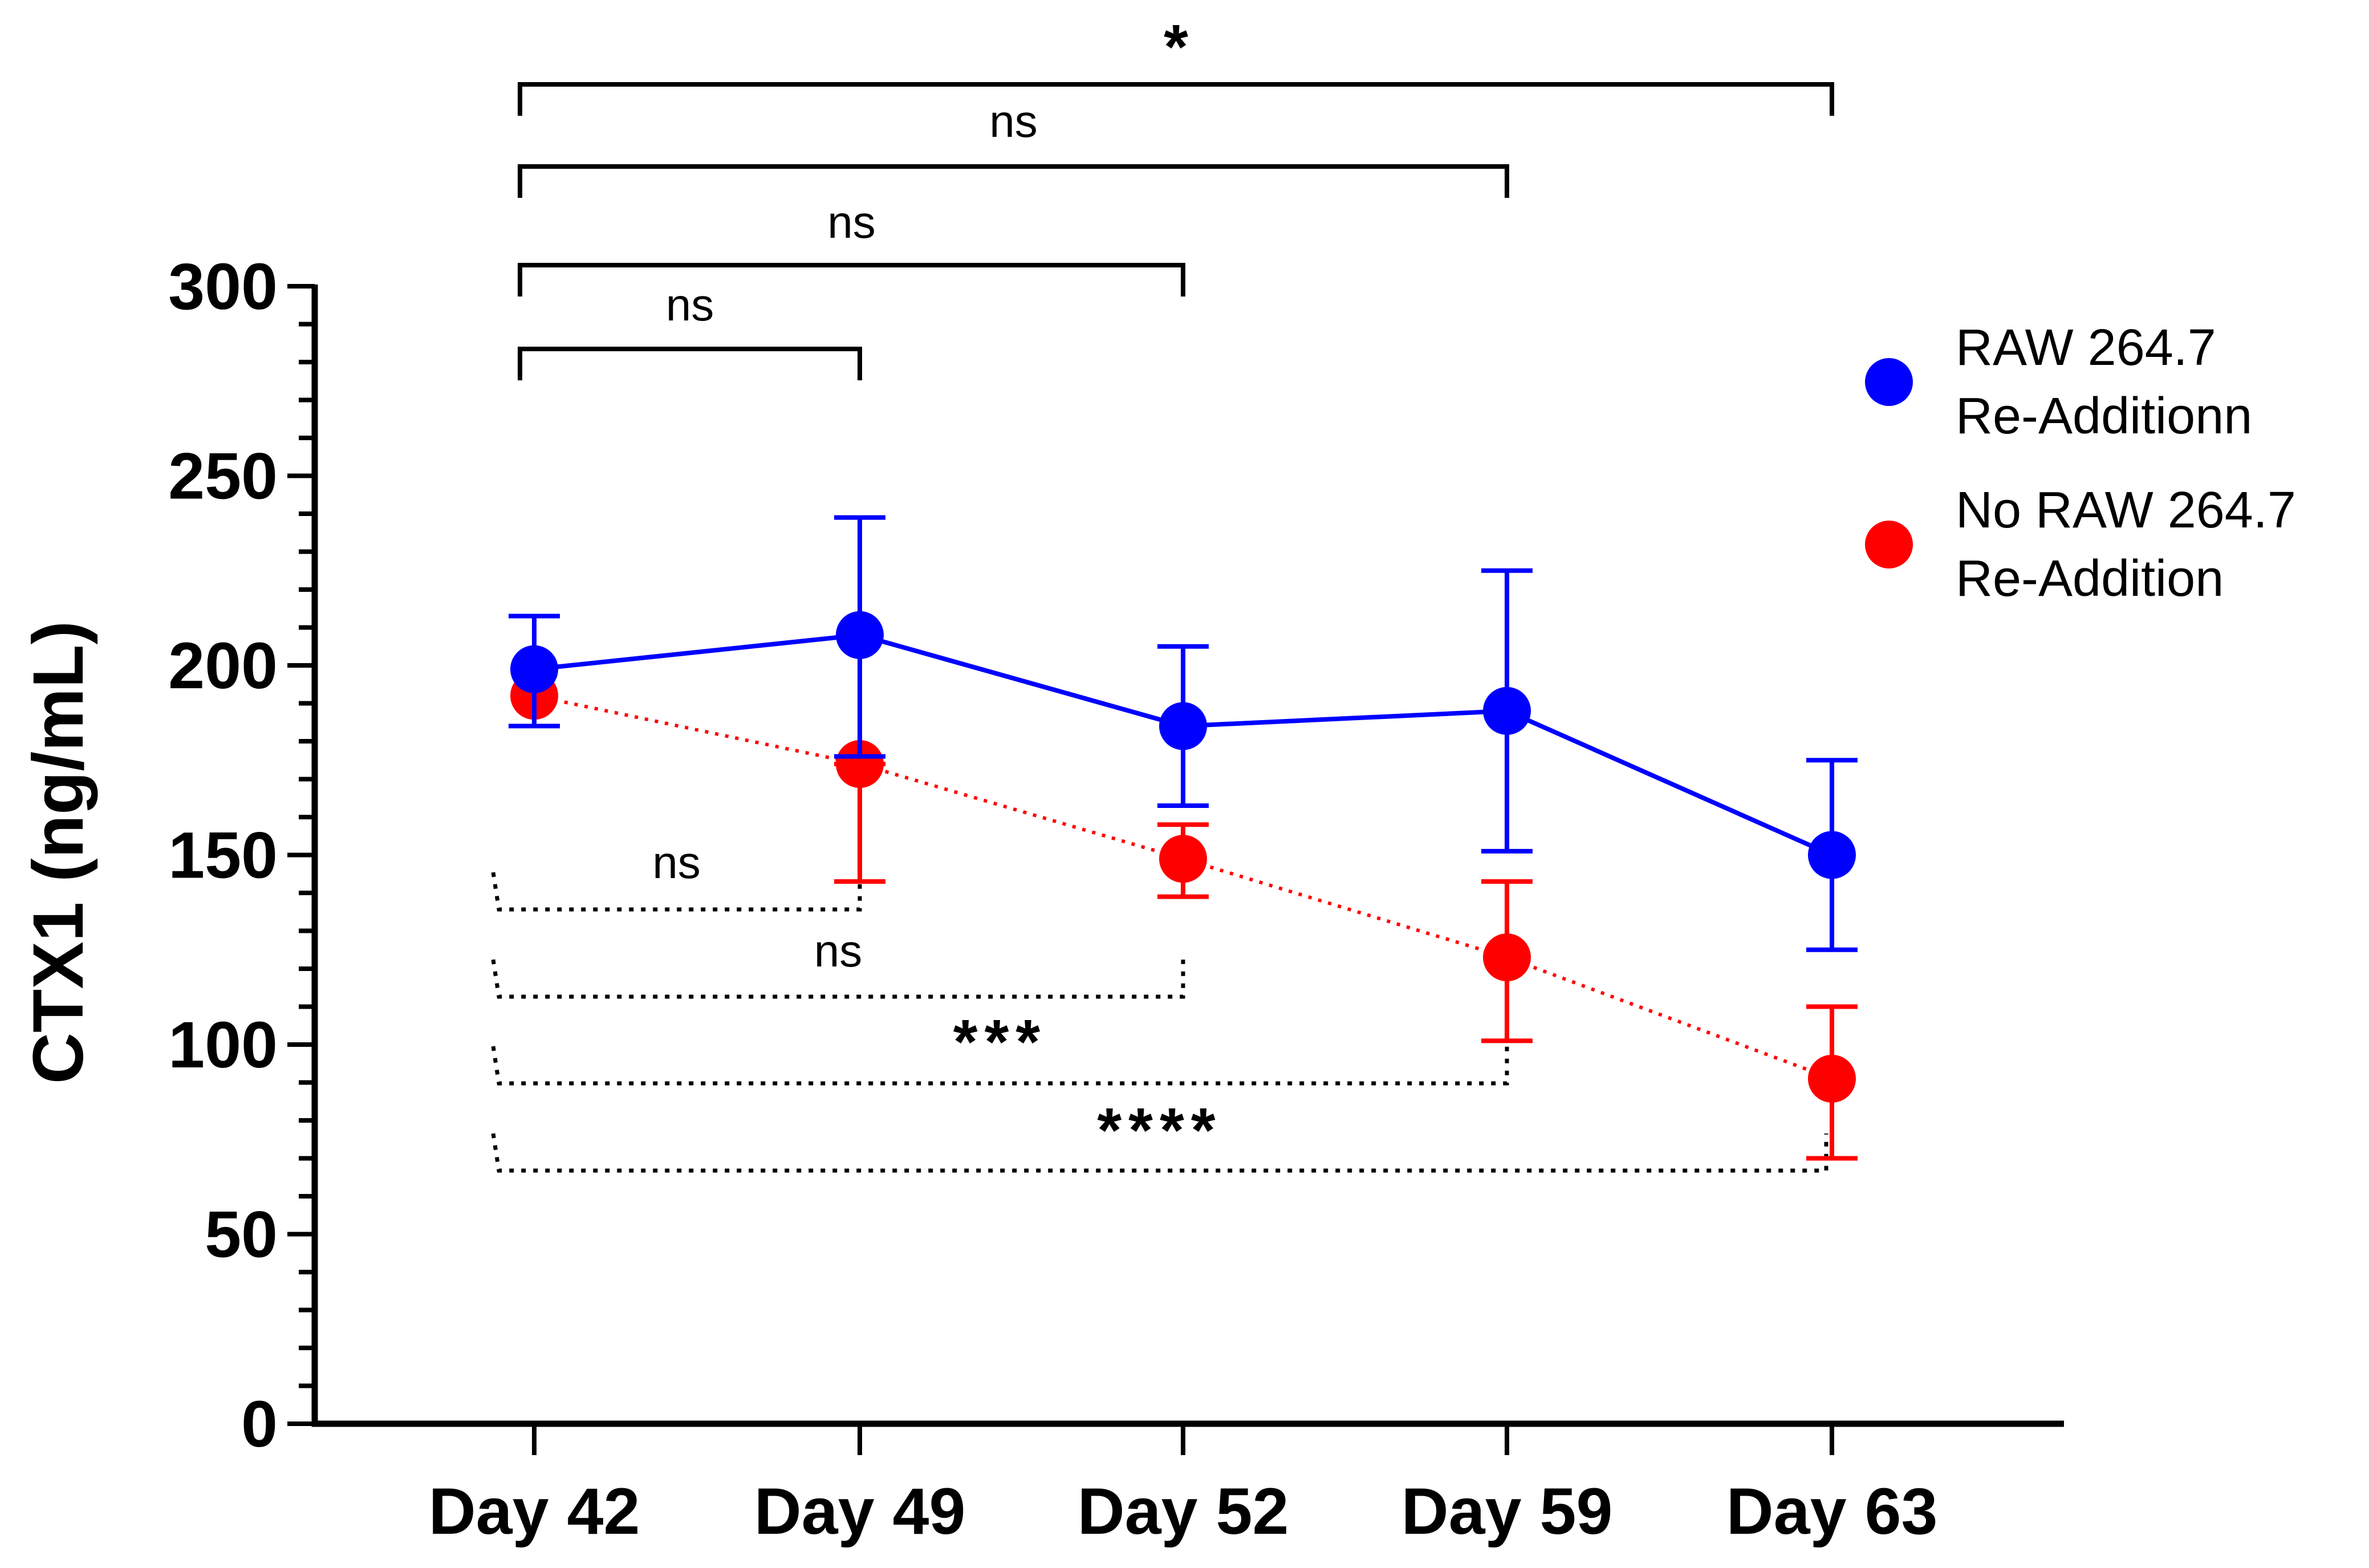 The image size is (2369, 1568). Describe the element at coordinates (58, 853) in the screenshot. I see `y-axis-title: CTX1 (ng/mL)` at that location.